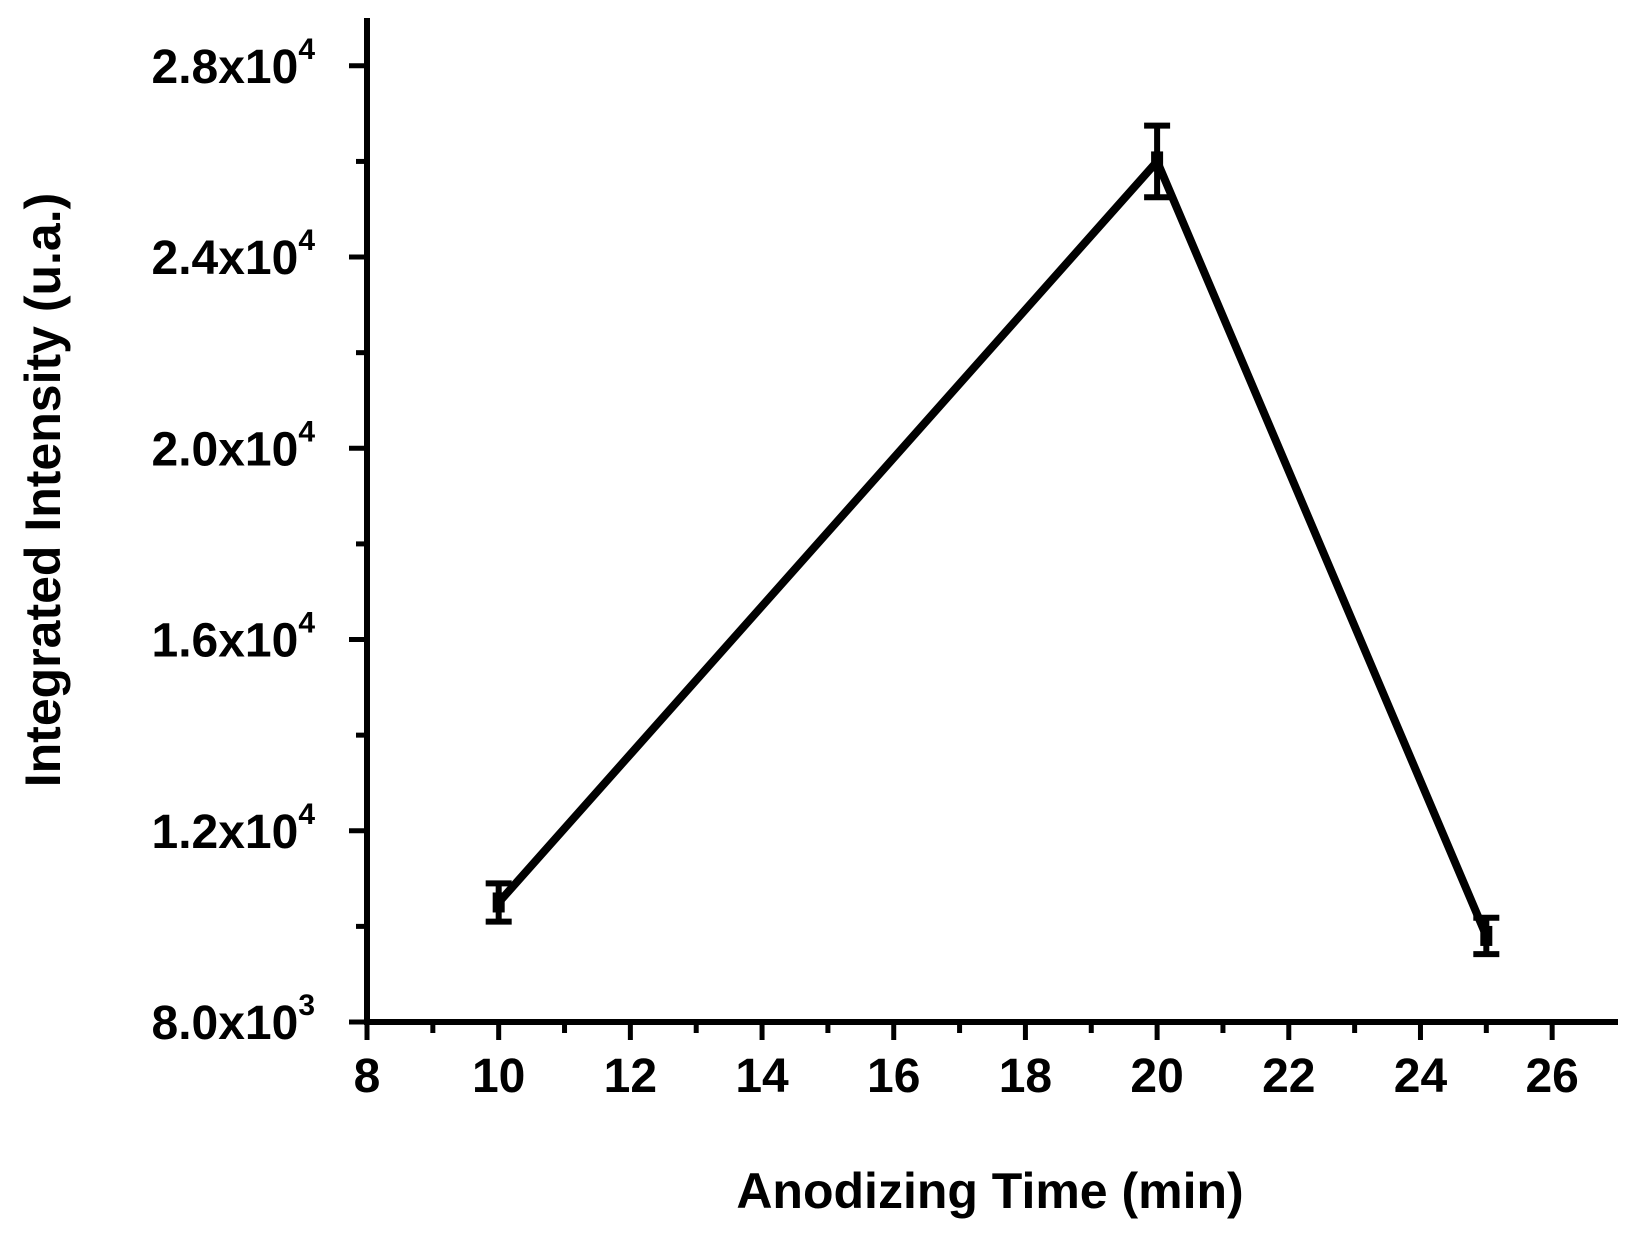 The image size is (1630, 1233). I want to click on y-tick-label: 1.2x10⁴, so click(234, 828).